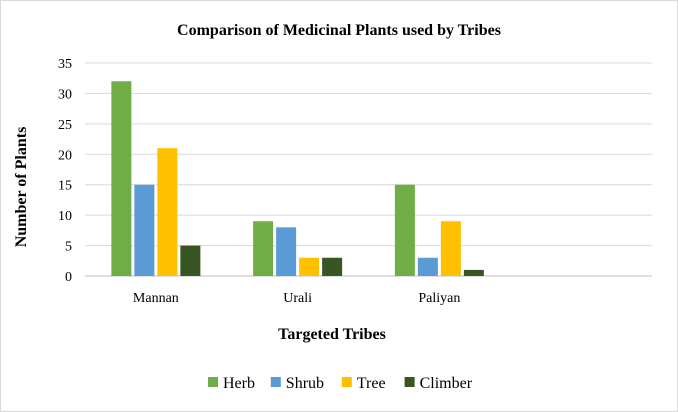 This screenshot has width=678, height=412. What do you see at coordinates (239, 383) in the screenshot?
I see `legend-label: Herb` at bounding box center [239, 383].